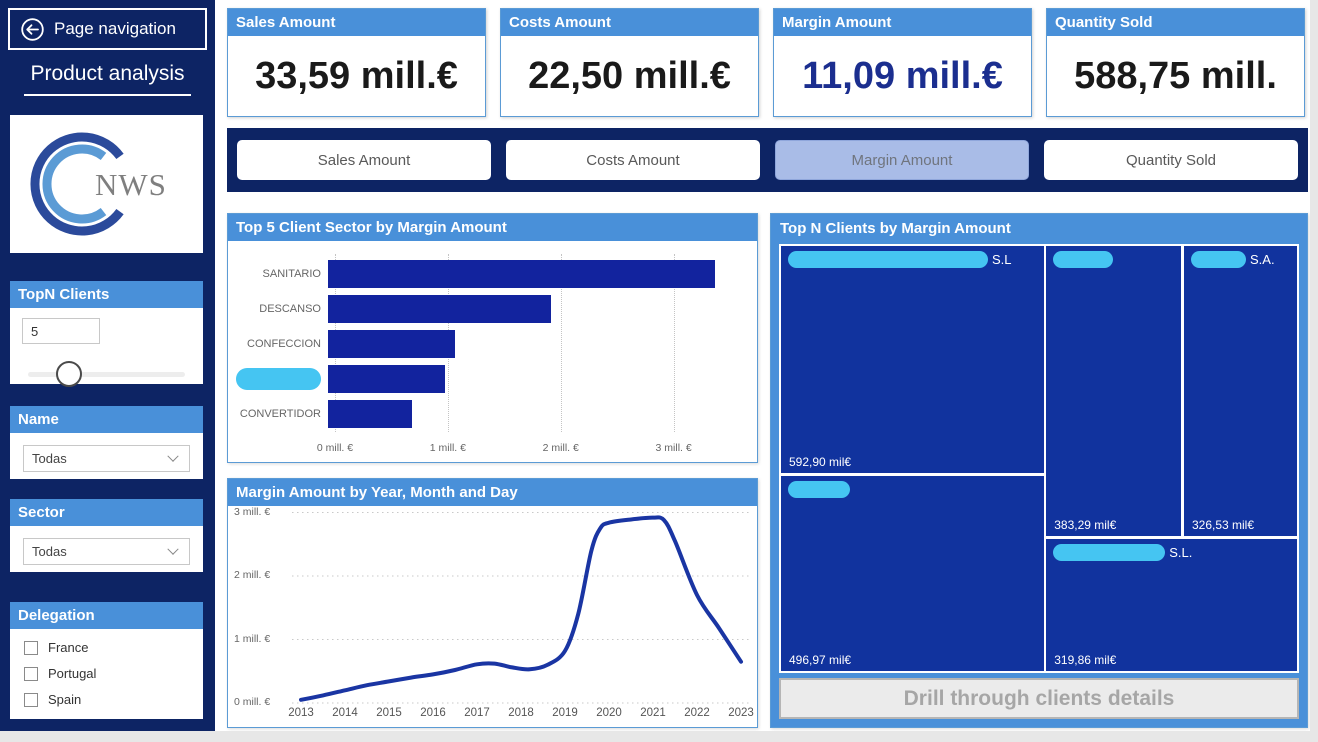 This screenshot has height=742, width=1318. What do you see at coordinates (447, 448) in the screenshot?
I see `x-axis-tick-label: 1 mill. €` at bounding box center [447, 448].